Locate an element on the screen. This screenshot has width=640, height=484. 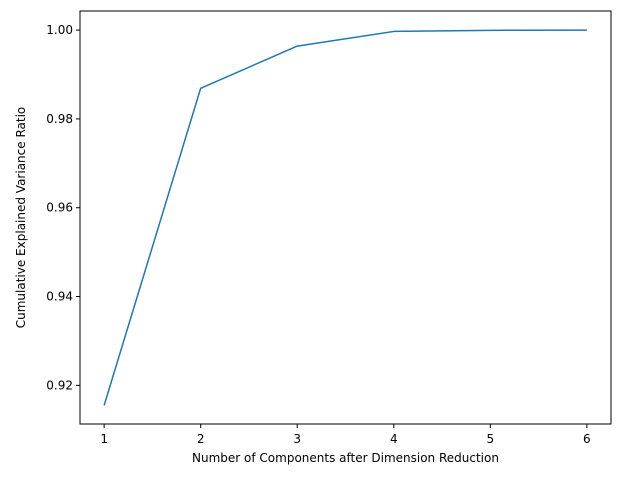
x-tick-label: 2 is located at coordinates (201, 439).